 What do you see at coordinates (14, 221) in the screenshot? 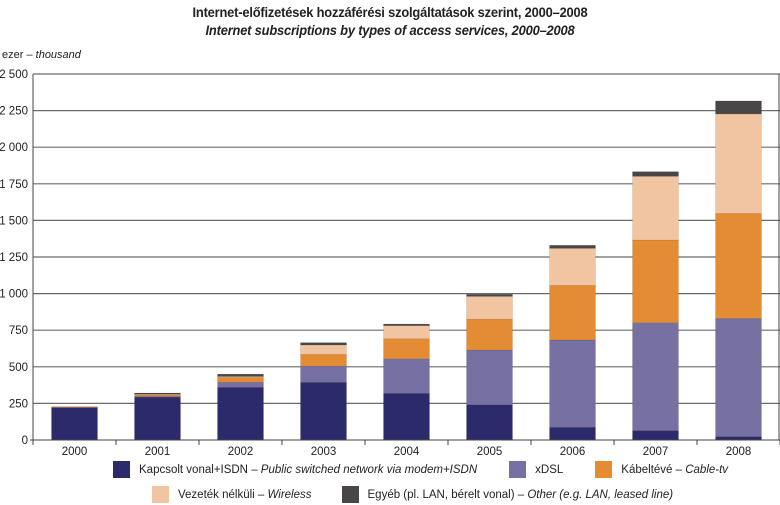
I see `y-tick-label: 1 500` at bounding box center [14, 221].